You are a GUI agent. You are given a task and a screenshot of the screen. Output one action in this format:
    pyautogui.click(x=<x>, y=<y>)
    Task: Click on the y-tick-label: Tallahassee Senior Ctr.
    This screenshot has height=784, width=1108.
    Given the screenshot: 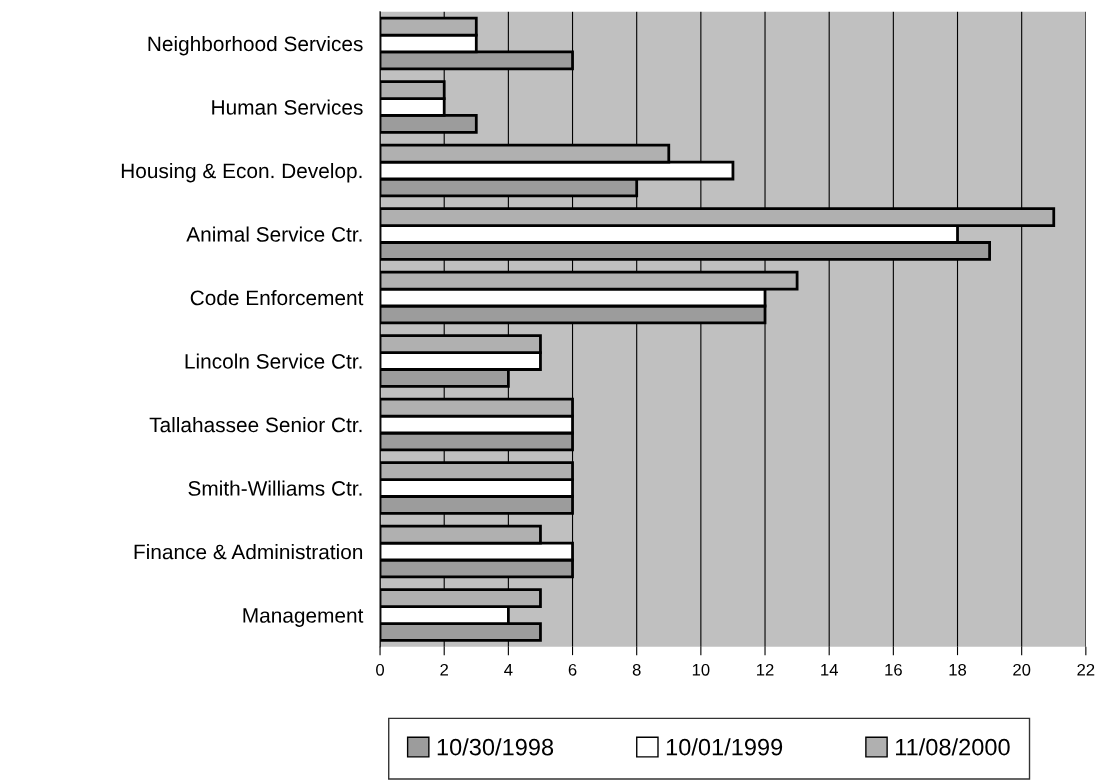 What is the action you would take?
    pyautogui.click(x=255, y=424)
    